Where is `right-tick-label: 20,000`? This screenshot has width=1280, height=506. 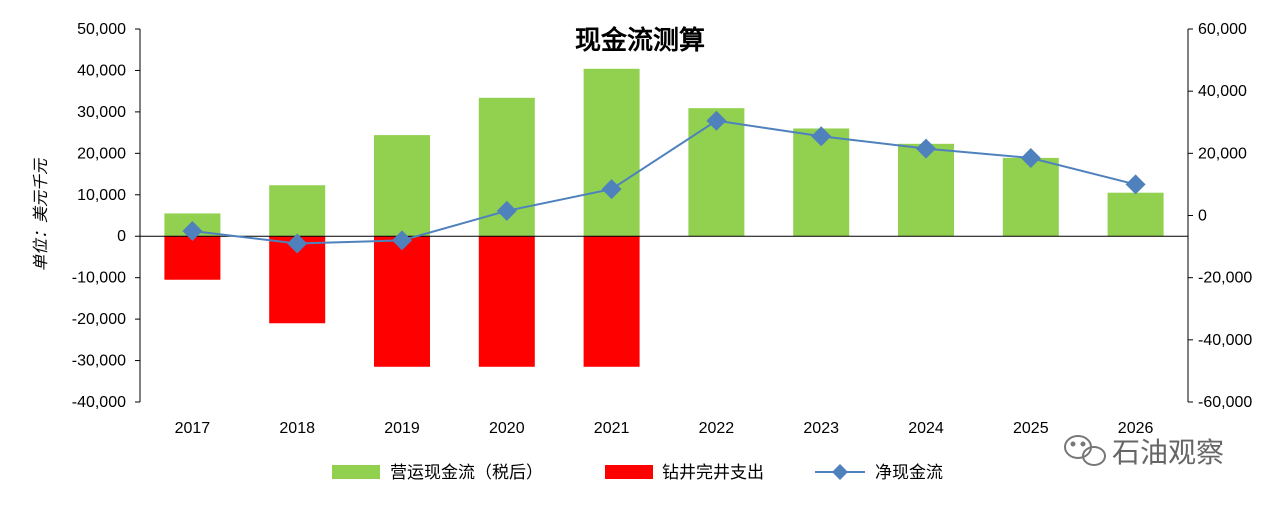 right-tick-label: 20,000 is located at coordinates (1222, 153).